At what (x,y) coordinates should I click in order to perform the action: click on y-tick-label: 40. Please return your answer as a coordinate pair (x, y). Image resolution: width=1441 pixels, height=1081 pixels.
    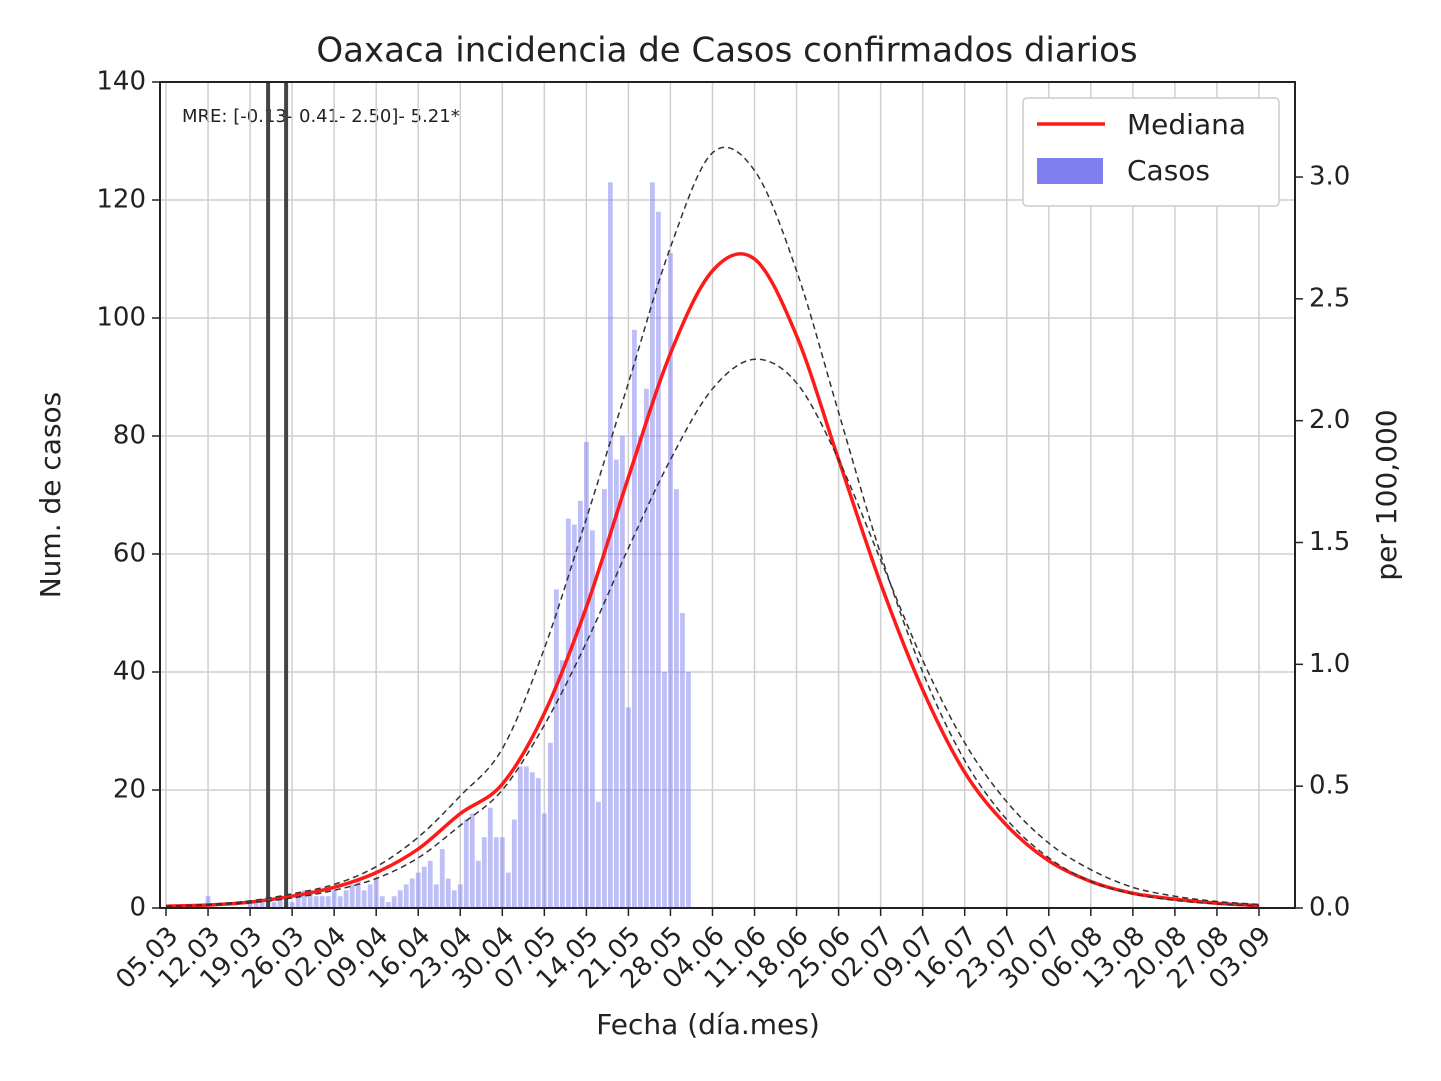
    Looking at the image, I should click on (129, 672).